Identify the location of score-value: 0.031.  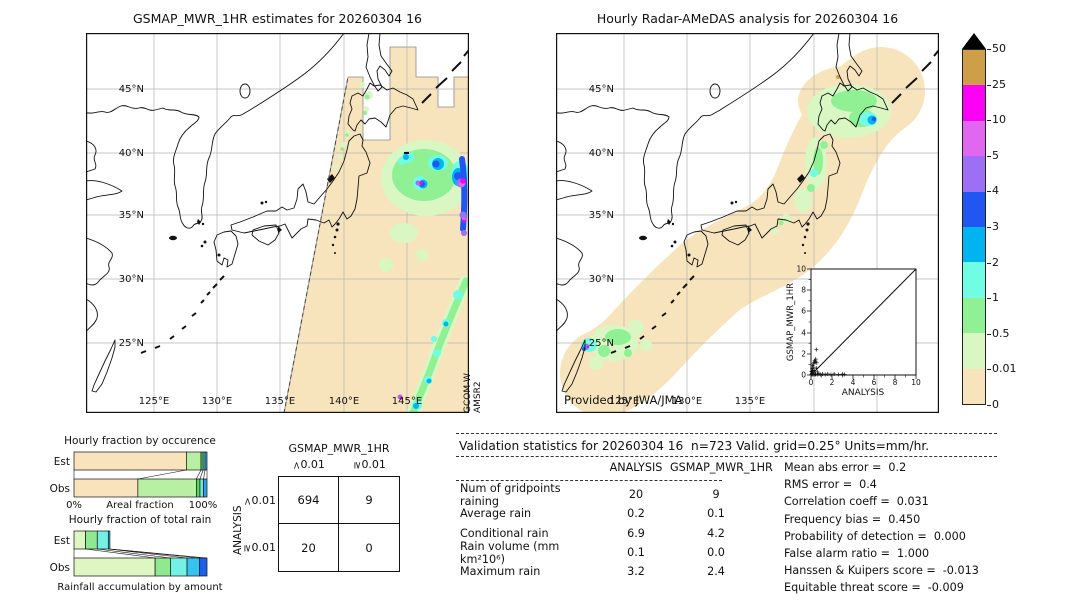
(912, 502).